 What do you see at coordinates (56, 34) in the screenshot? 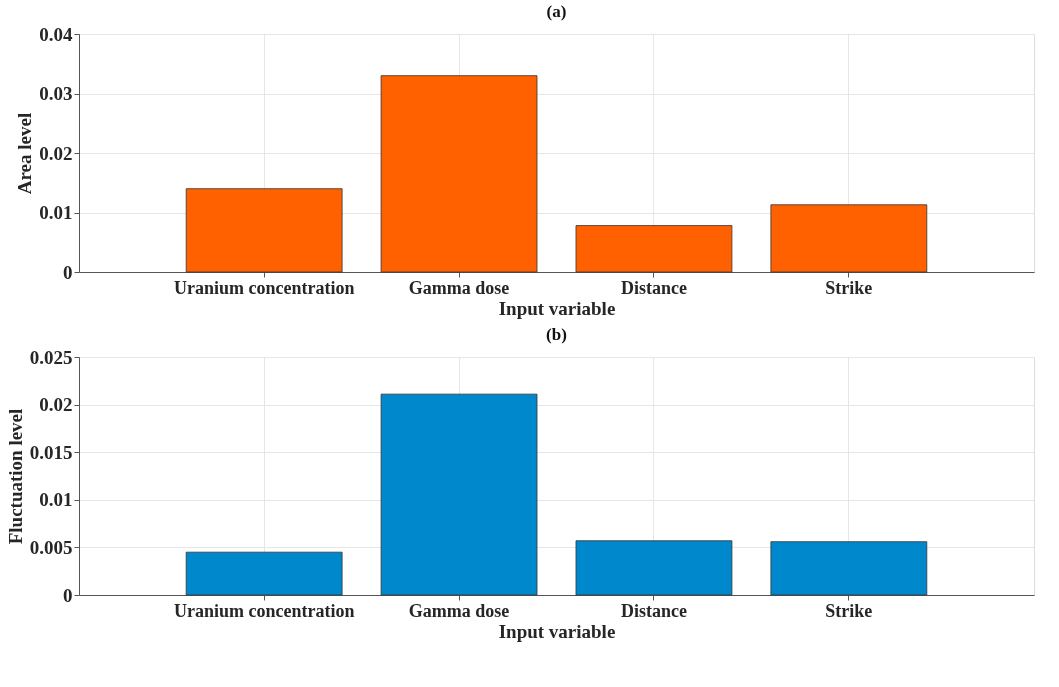
I see `y-tick-label: 0.04` at bounding box center [56, 34].